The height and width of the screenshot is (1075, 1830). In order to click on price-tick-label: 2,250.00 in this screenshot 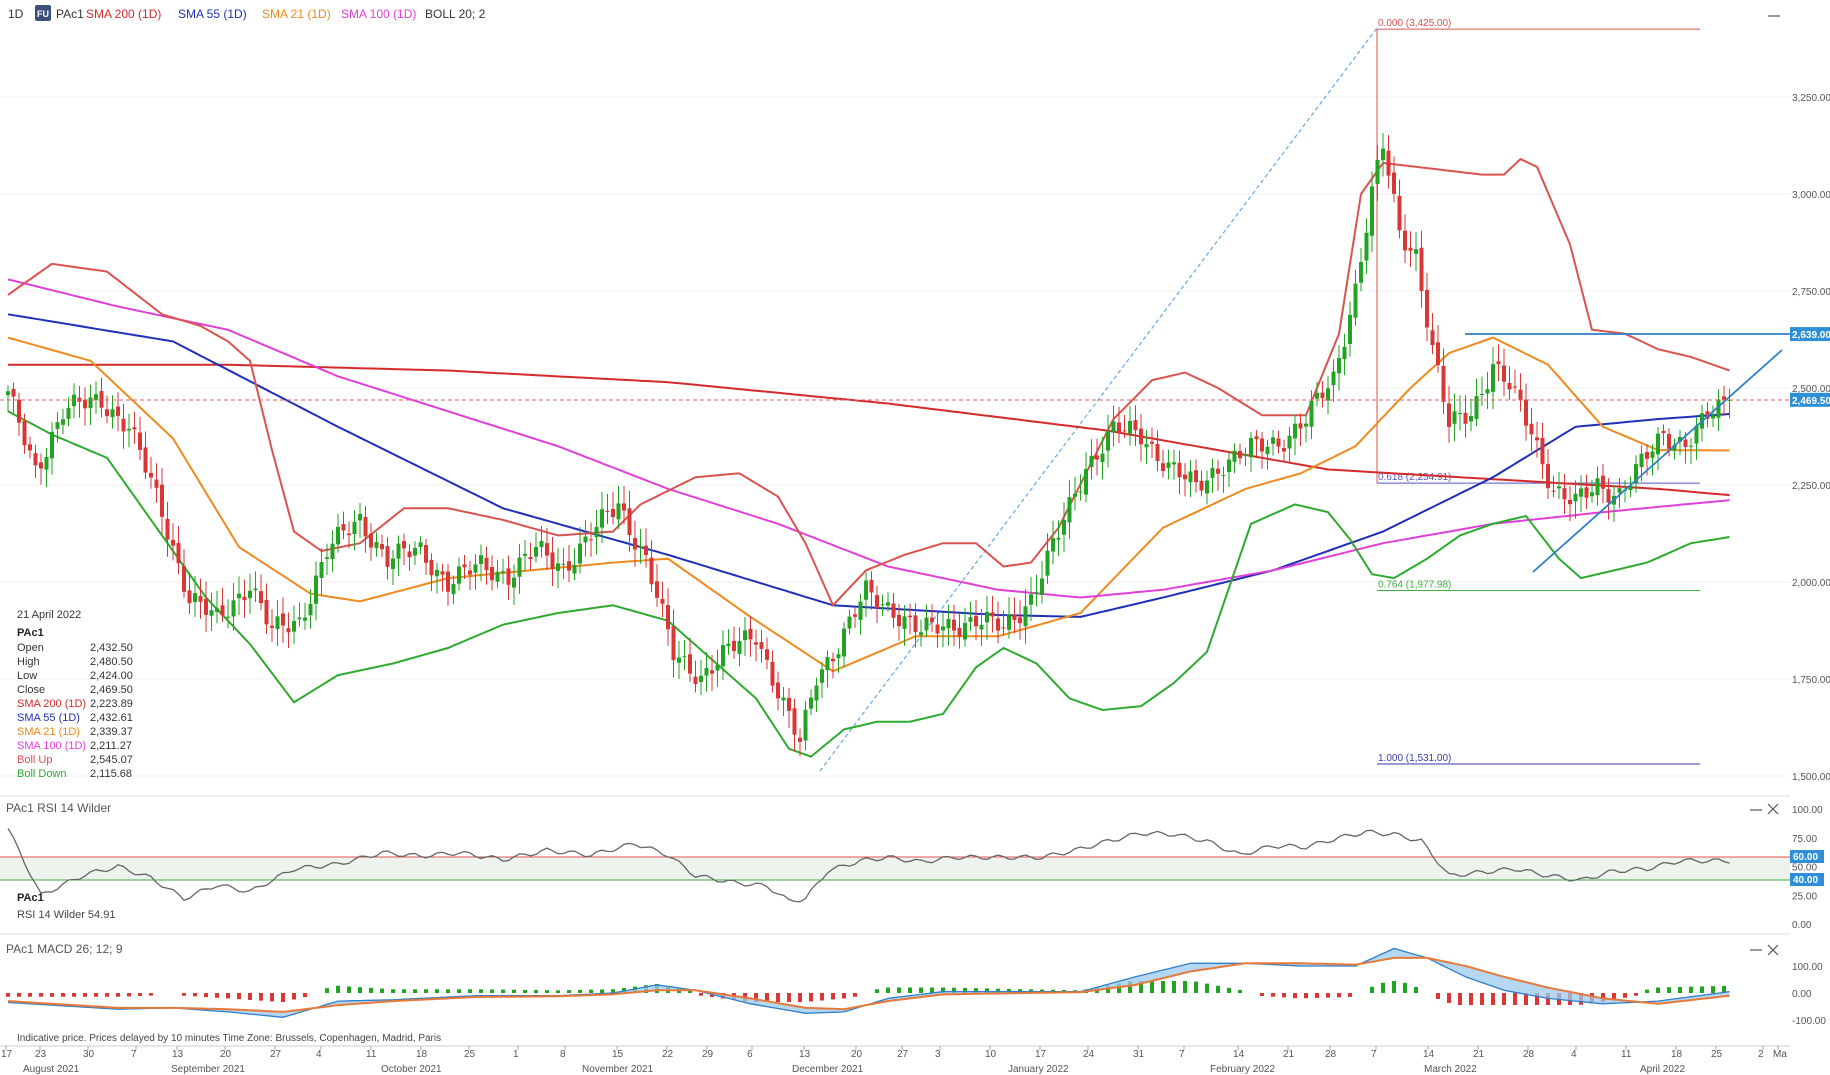, I will do `click(1811, 486)`.